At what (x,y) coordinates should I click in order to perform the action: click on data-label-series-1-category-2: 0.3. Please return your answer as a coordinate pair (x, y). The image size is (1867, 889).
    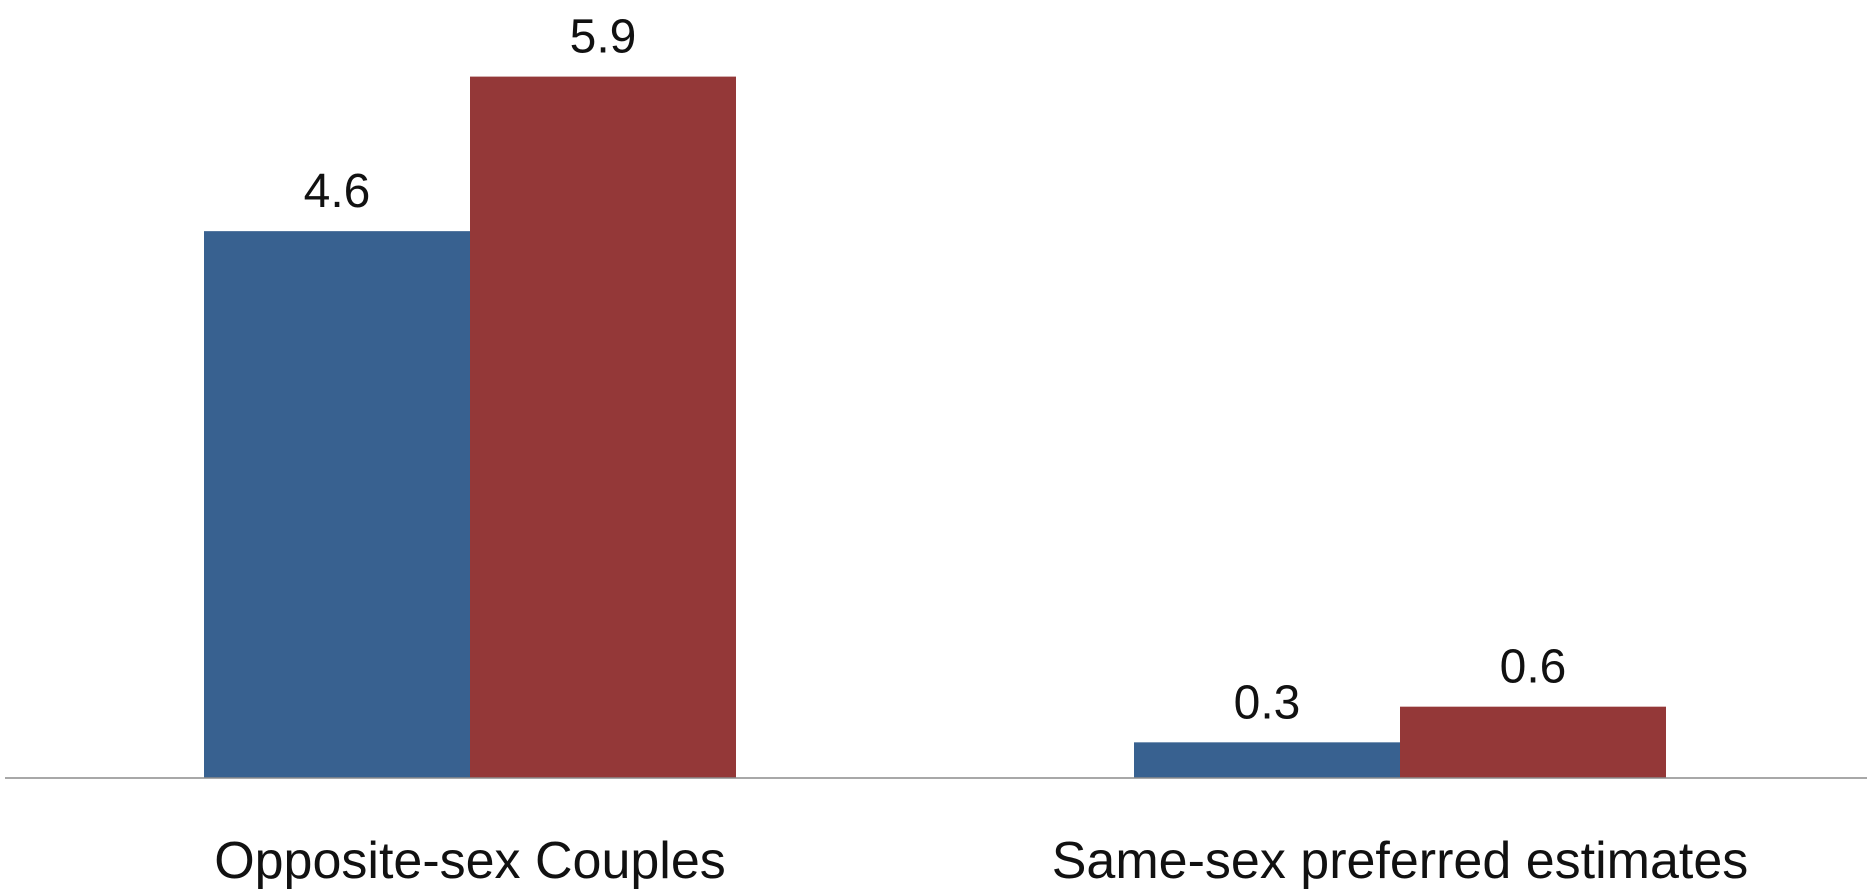
    Looking at the image, I should click on (1267, 702).